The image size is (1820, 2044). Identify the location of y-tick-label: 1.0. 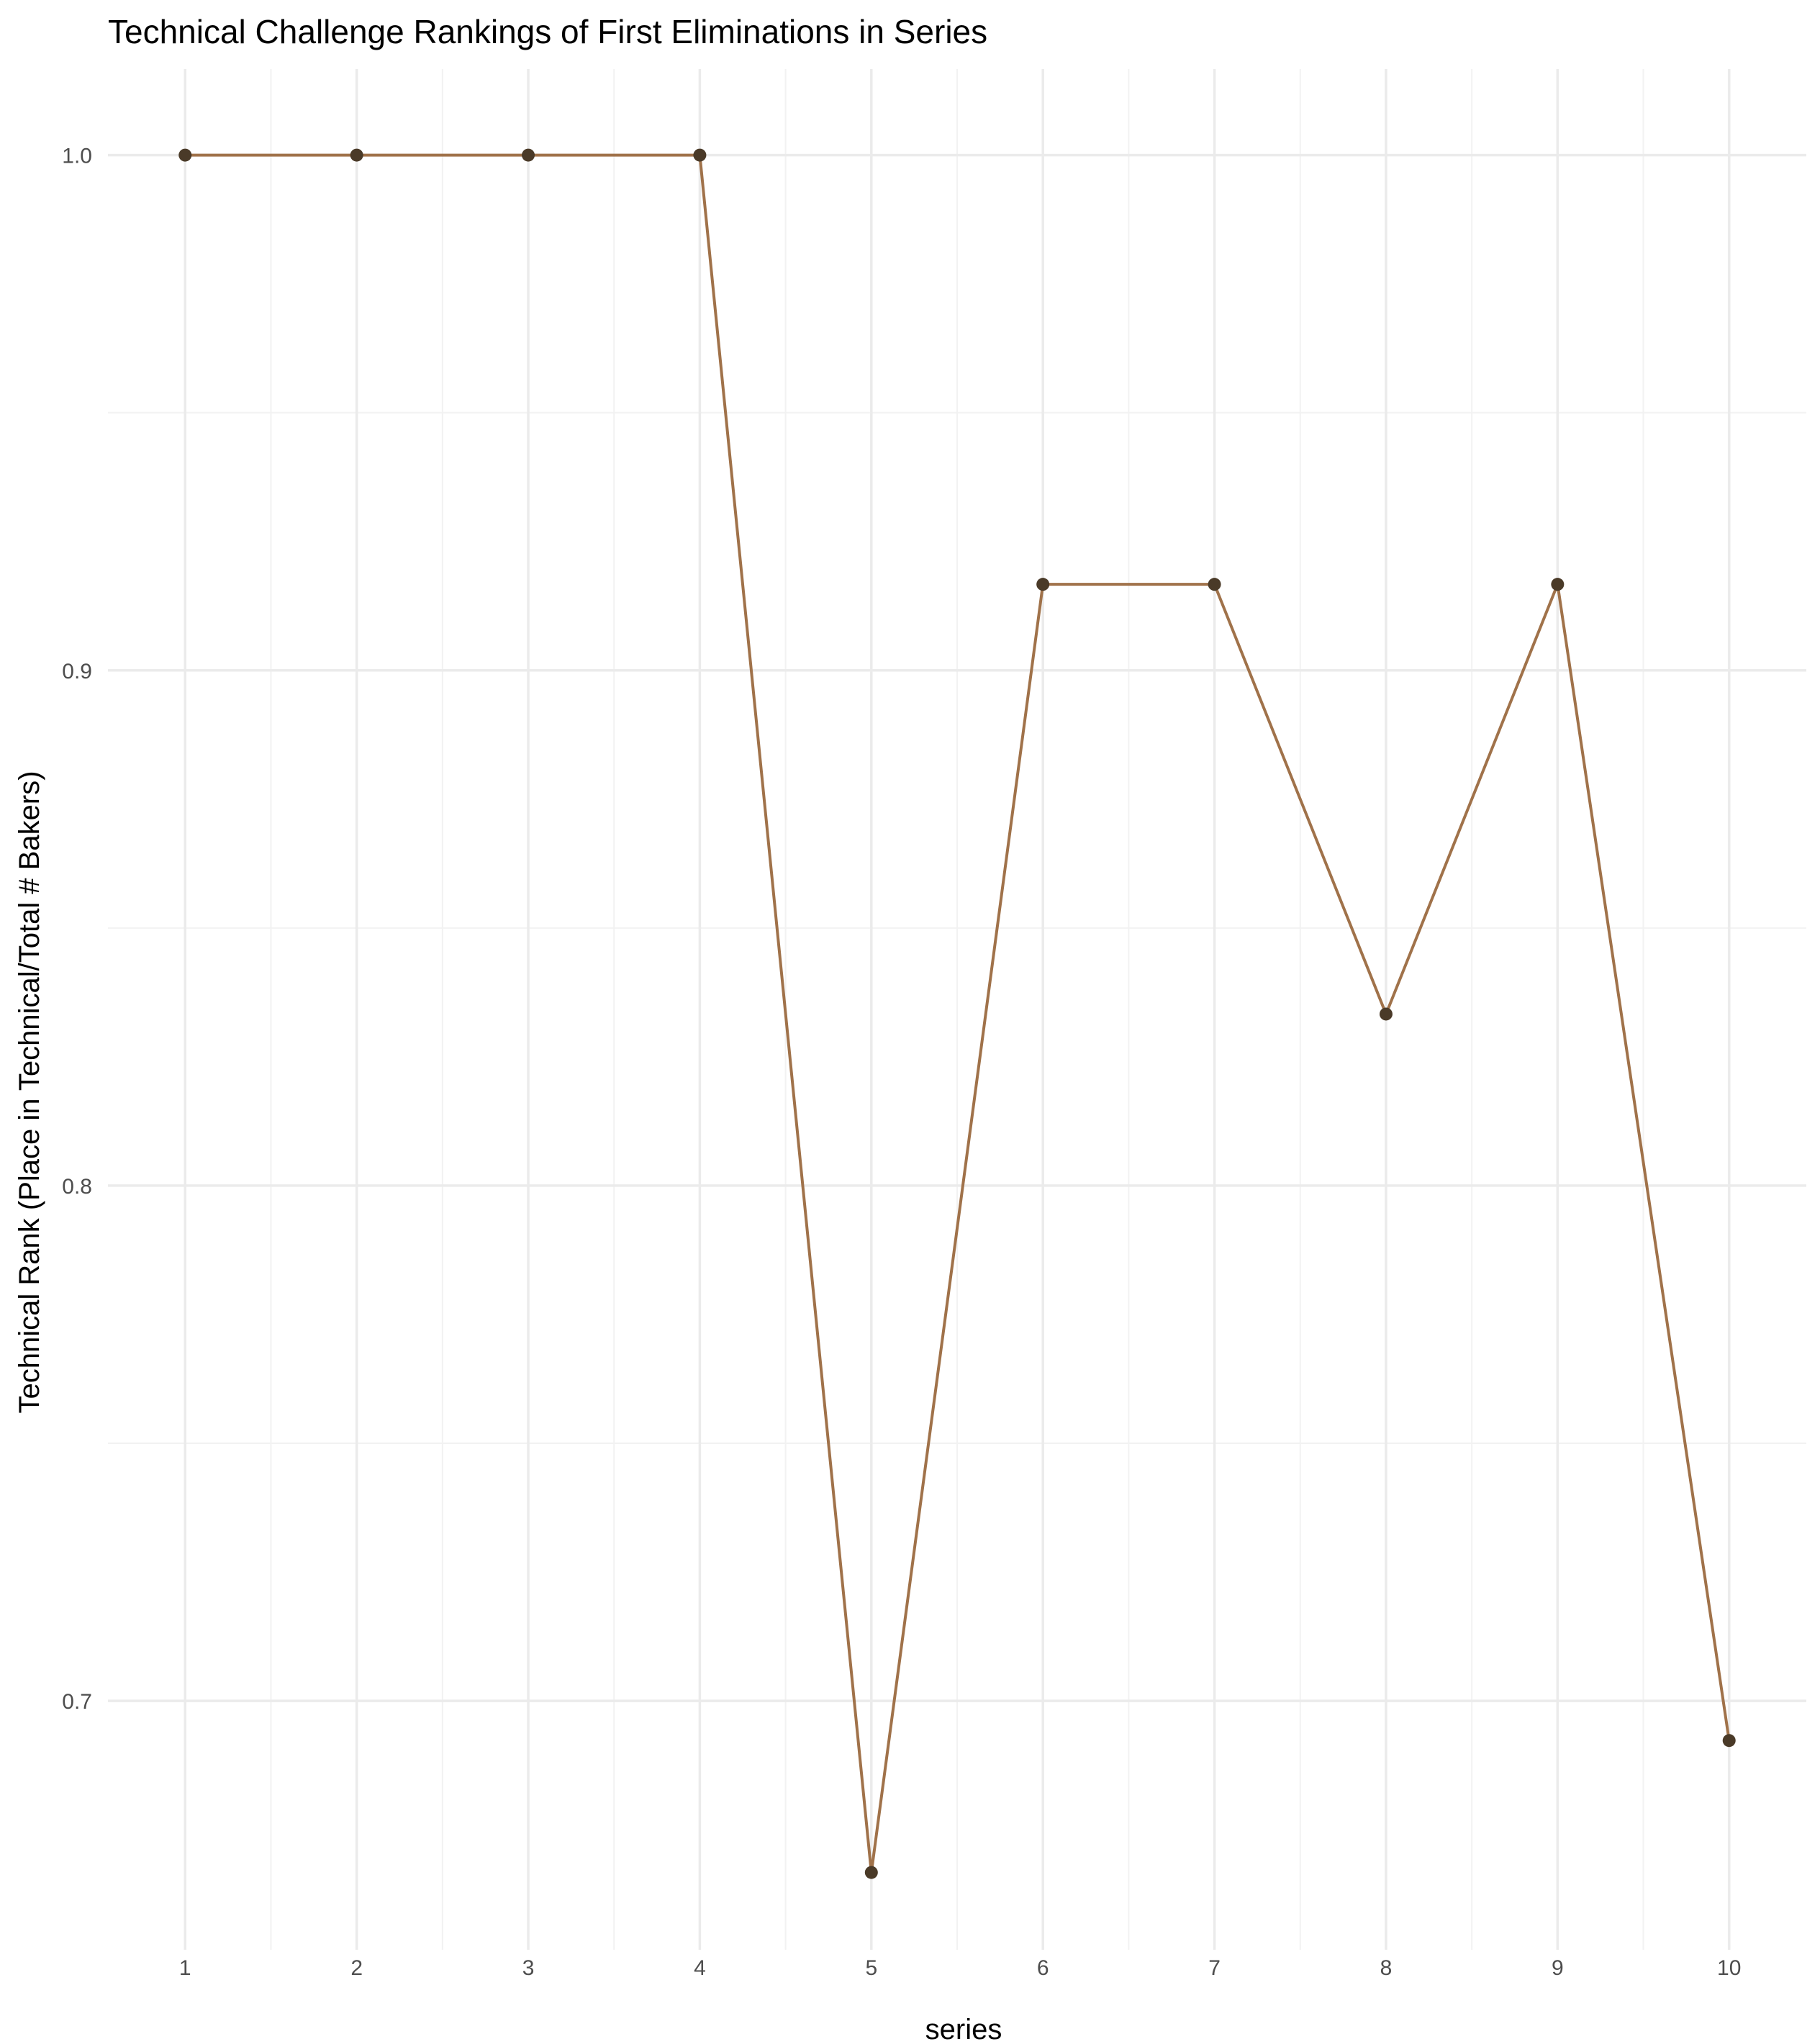
(77, 156).